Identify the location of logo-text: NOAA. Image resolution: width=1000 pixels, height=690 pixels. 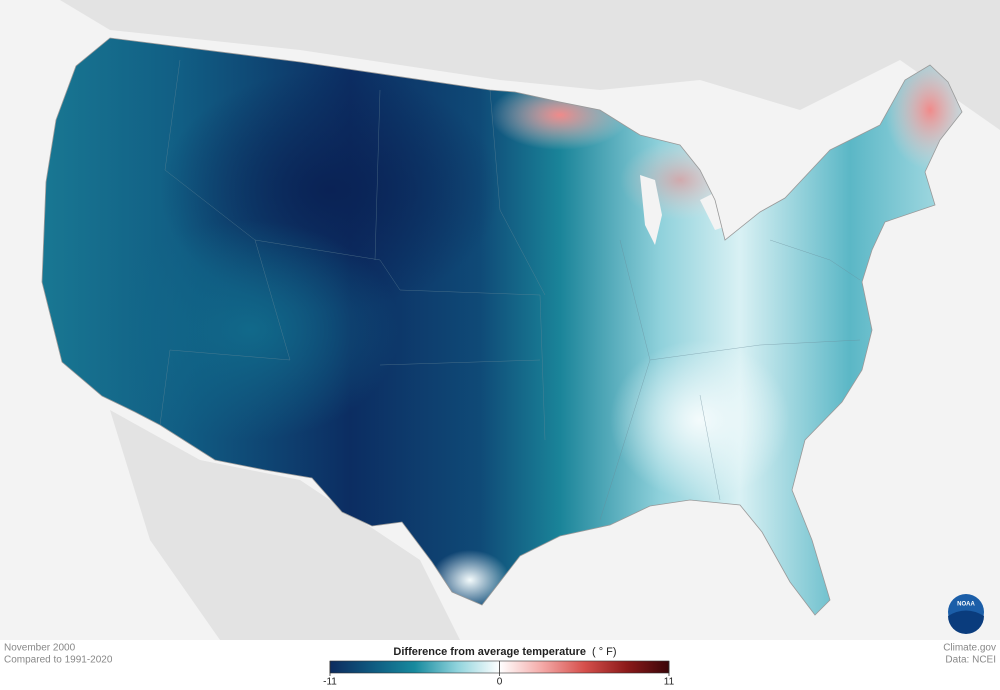
(966, 605).